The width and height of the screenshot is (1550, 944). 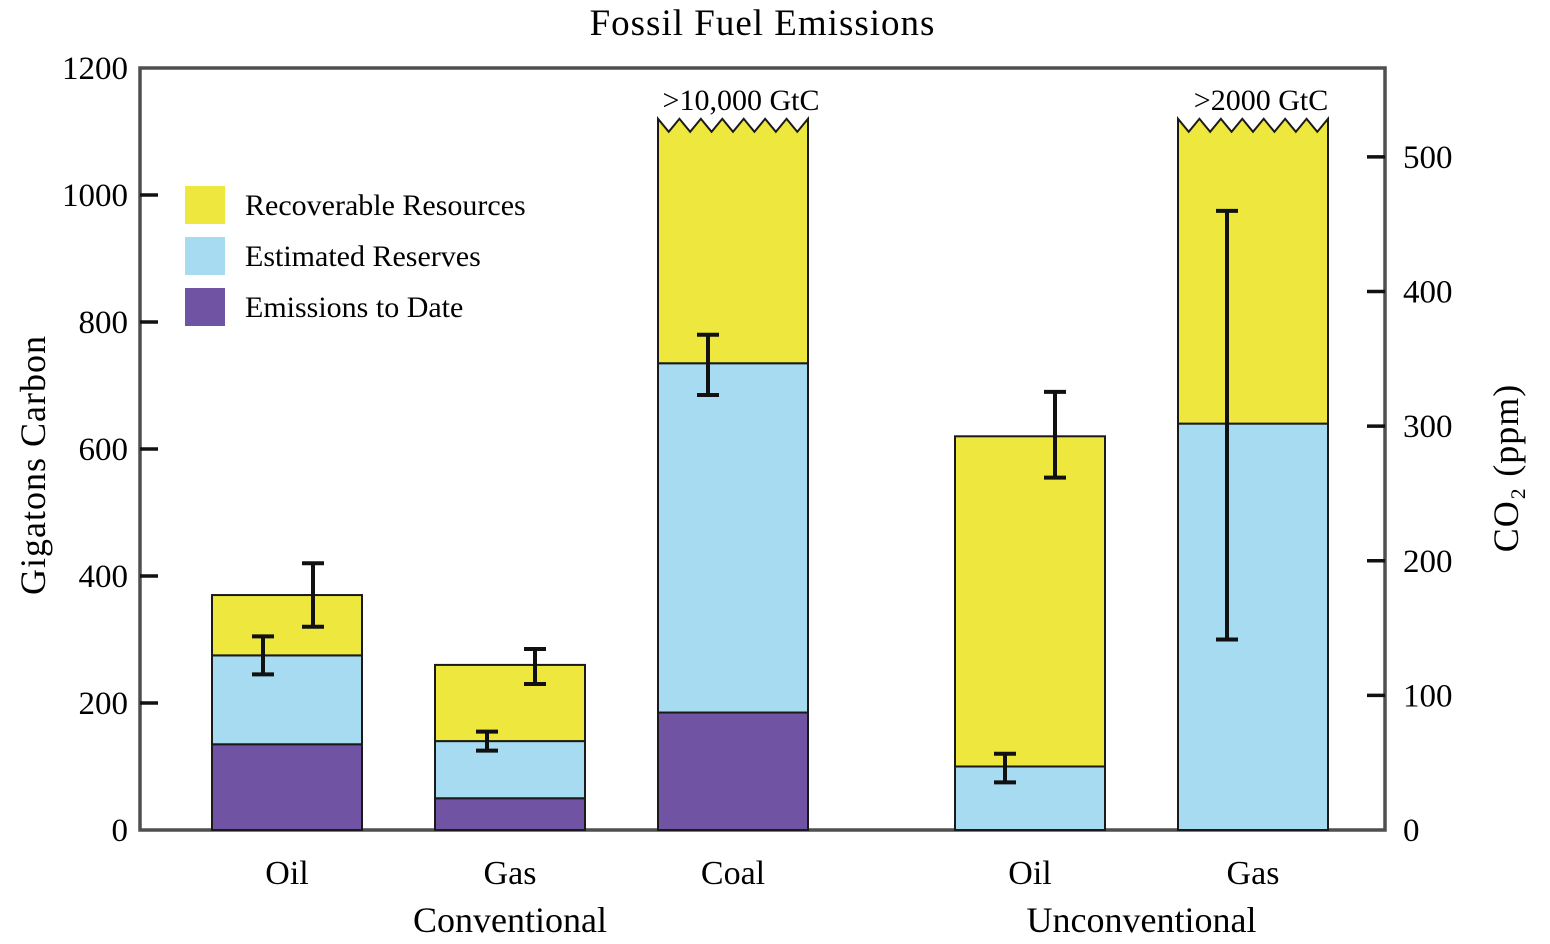 I want to click on x-axis-group-label: Unconventional, so click(x=1142, y=920).